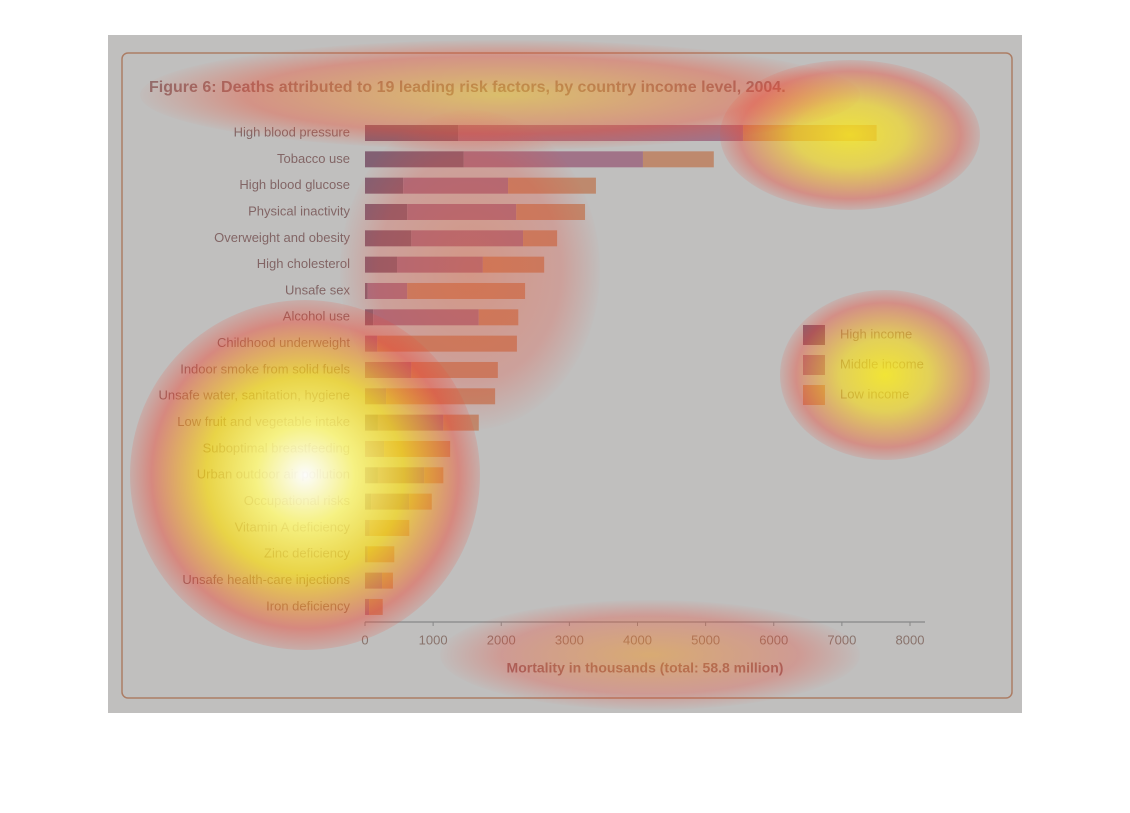 The width and height of the screenshot is (1130, 813). I want to click on y-tick-label: Vitamin A deficiency, so click(293, 526).